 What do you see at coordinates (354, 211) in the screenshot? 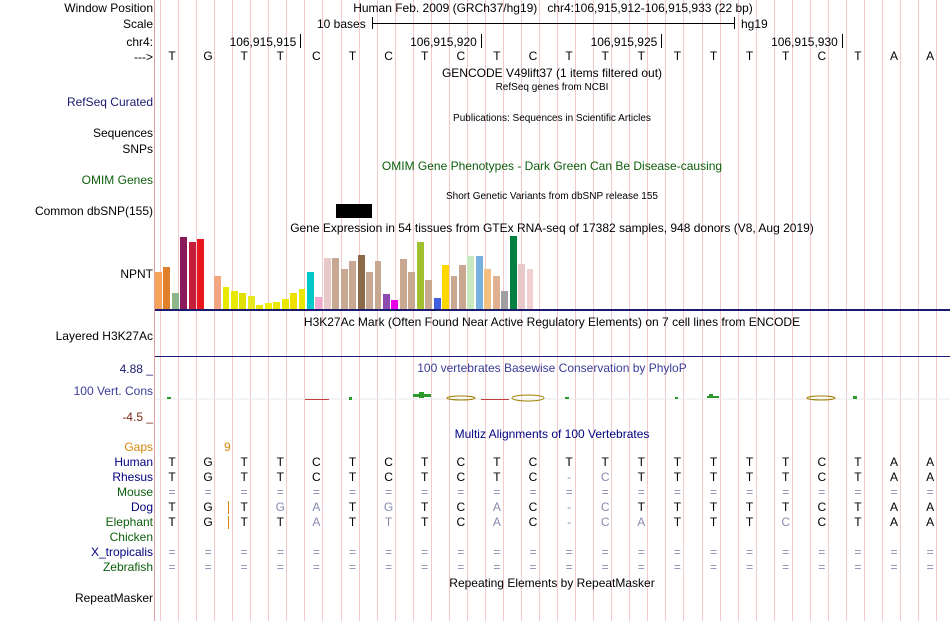
I see `dbsnp-variant-block` at bounding box center [354, 211].